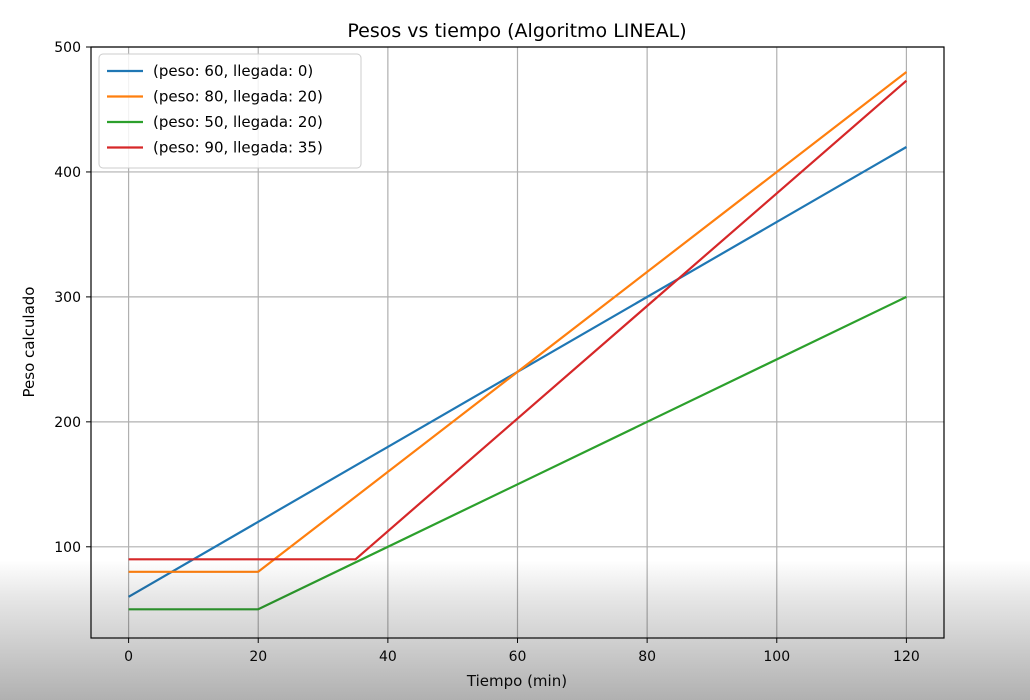 The image size is (1030, 700). What do you see at coordinates (906, 657) in the screenshot?
I see `x-tick-label: 120` at bounding box center [906, 657].